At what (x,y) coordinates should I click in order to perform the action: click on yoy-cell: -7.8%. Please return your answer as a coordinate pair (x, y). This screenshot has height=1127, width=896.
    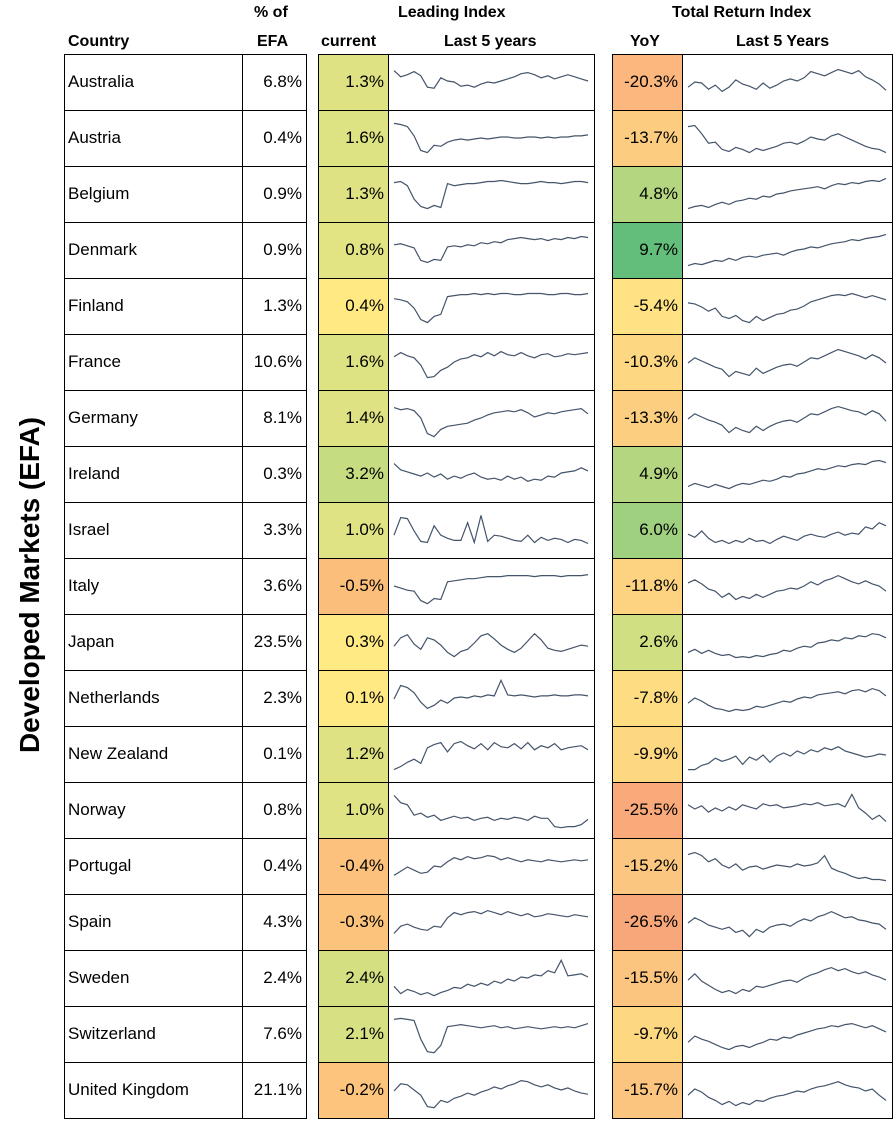
    Looking at the image, I should click on (647, 698).